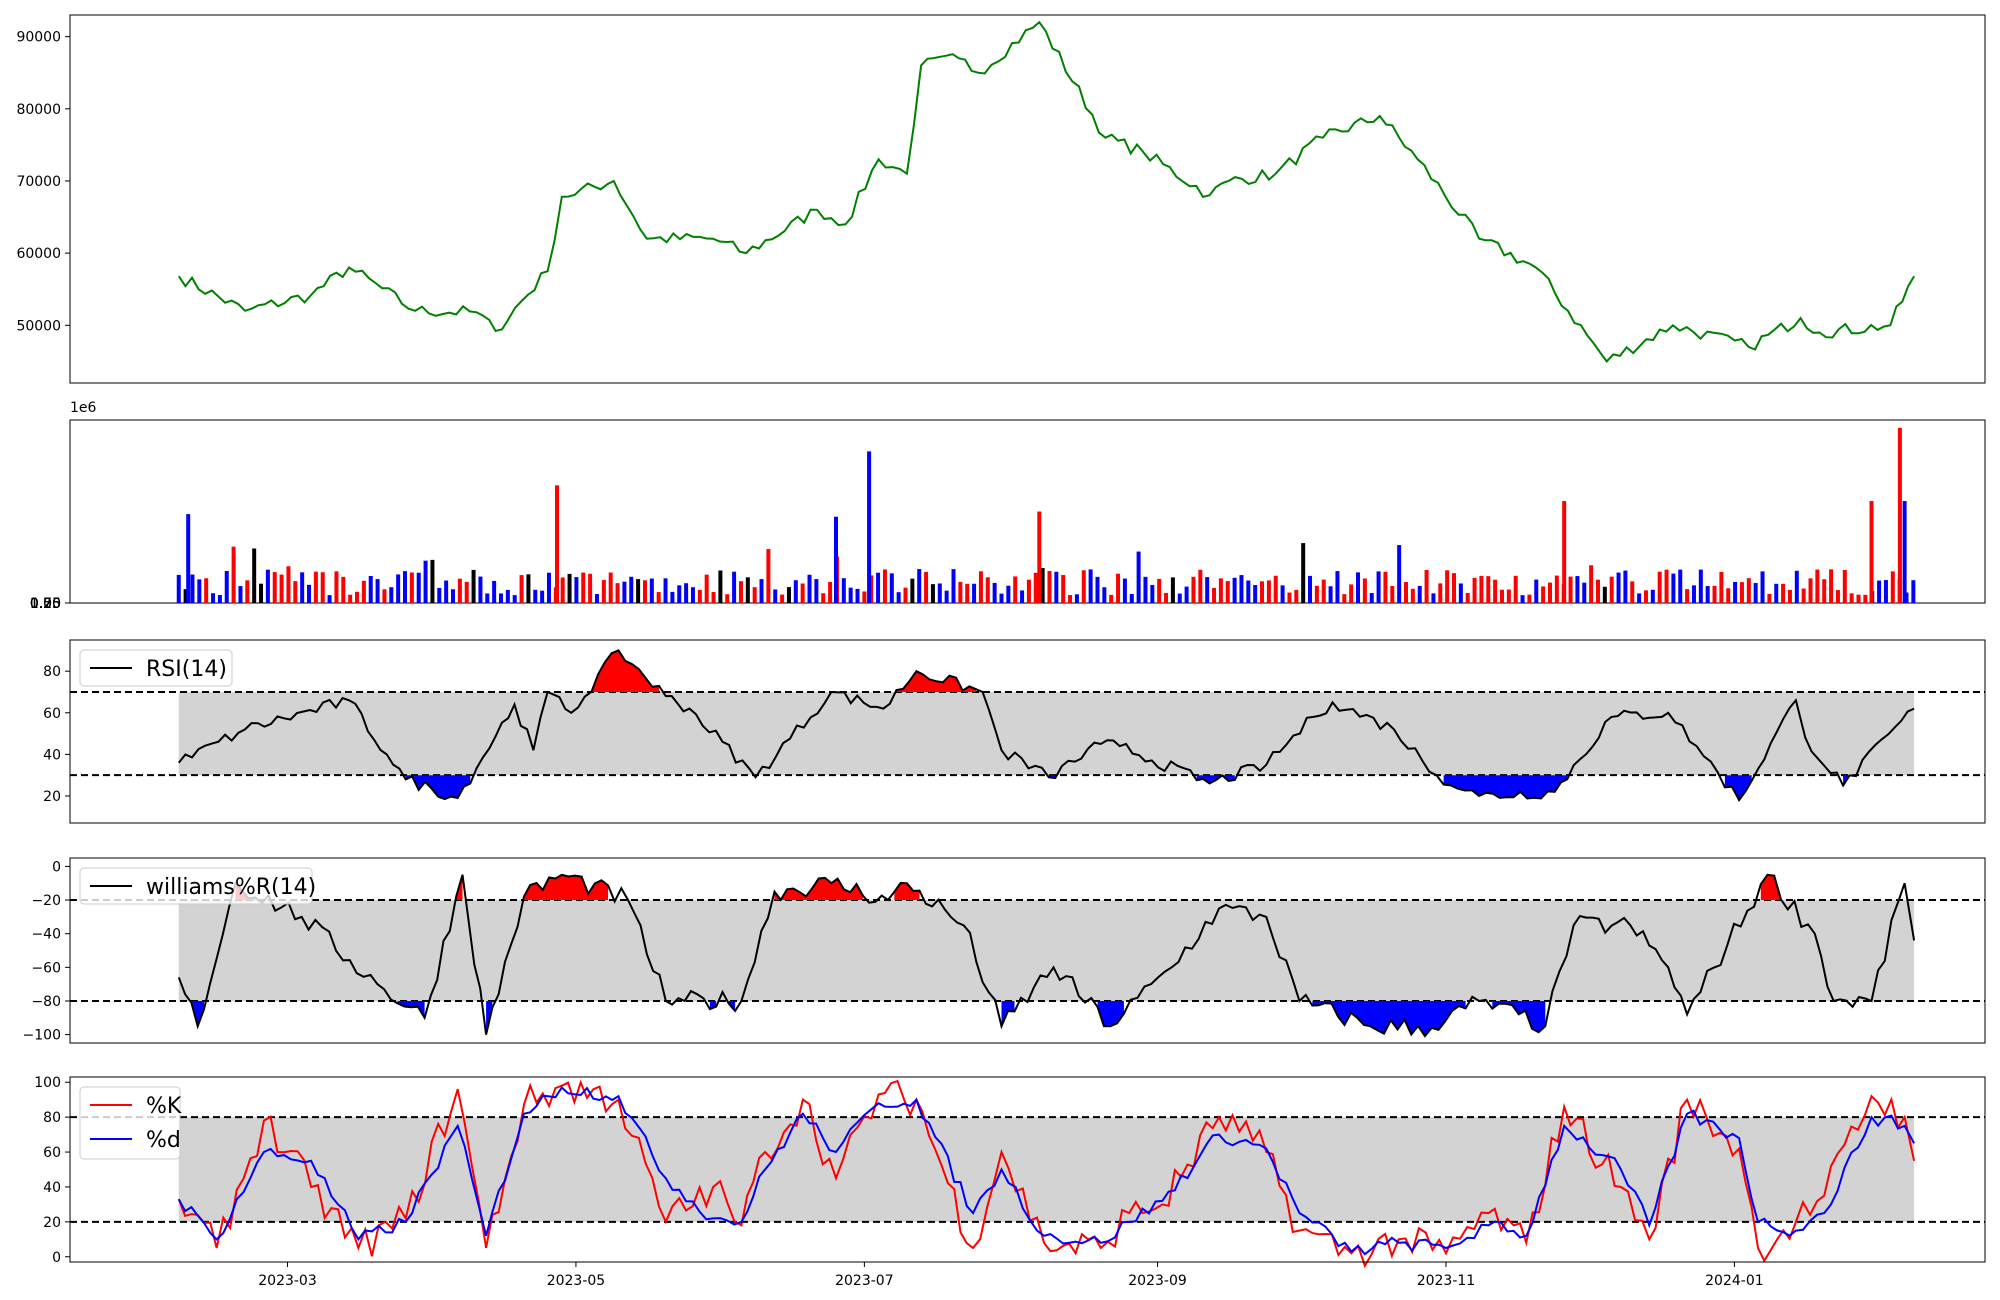 The height and width of the screenshot is (1300, 2000). What do you see at coordinates (46, 901) in the screenshot?
I see `williams-ytick-label: −20` at bounding box center [46, 901].